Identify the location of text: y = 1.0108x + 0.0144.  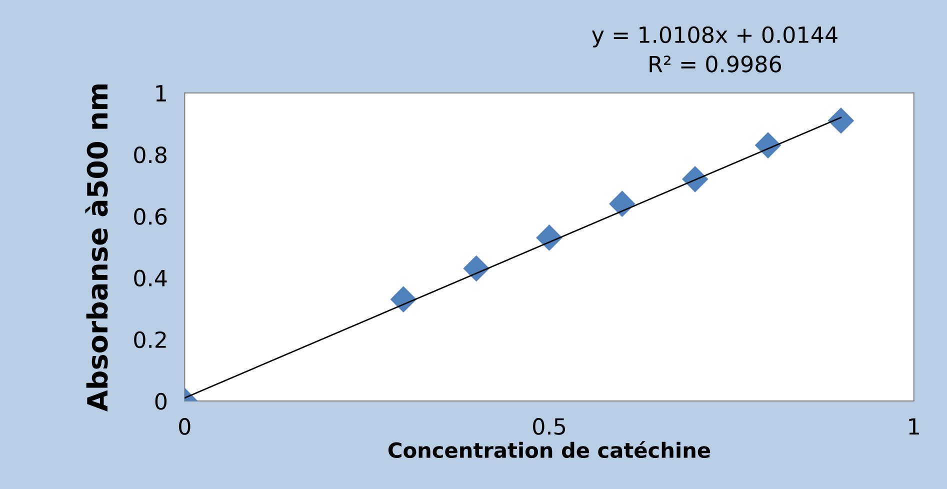
(715, 37).